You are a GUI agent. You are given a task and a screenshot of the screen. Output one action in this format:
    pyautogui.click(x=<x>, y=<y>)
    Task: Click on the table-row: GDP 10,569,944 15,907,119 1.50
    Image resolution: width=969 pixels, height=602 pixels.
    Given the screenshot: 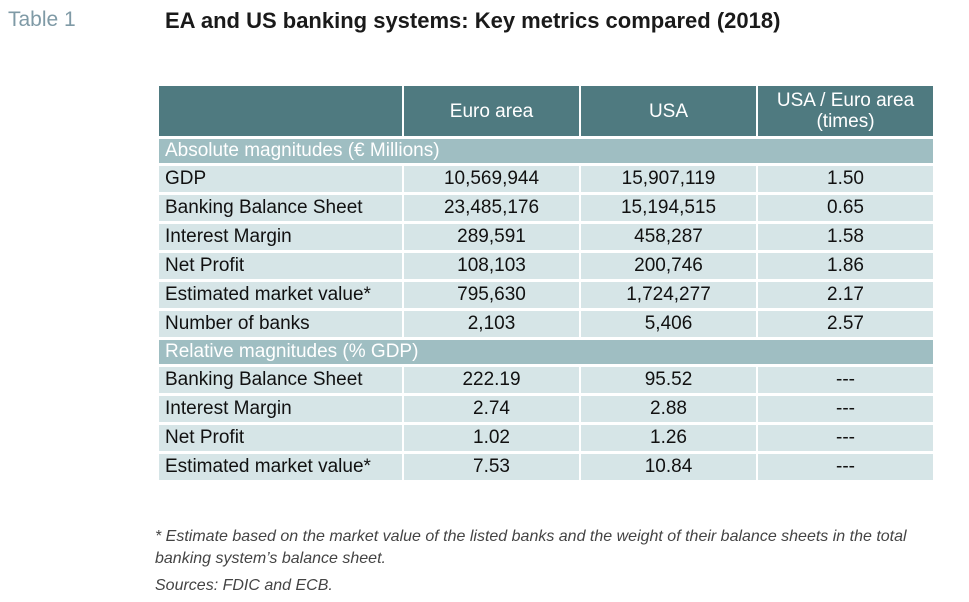 What is the action you would take?
    pyautogui.click(x=546, y=179)
    